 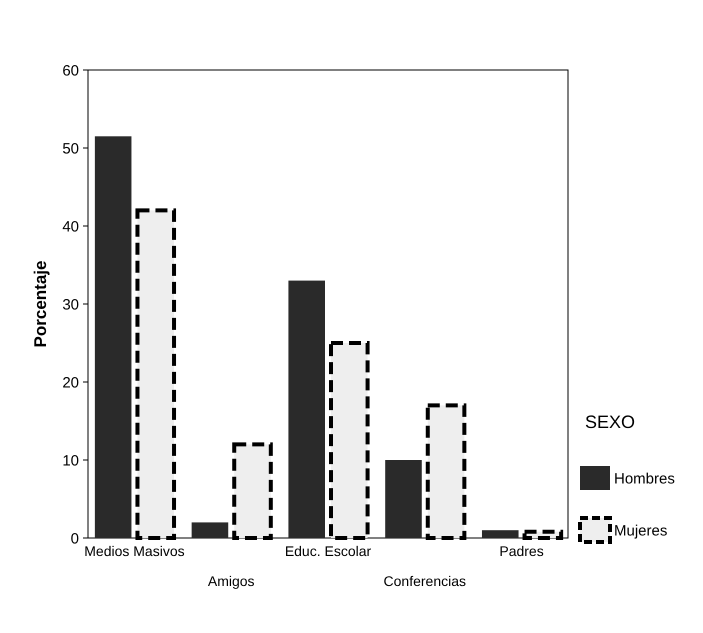 I want to click on x-tick-label: Amigos, so click(x=231, y=581).